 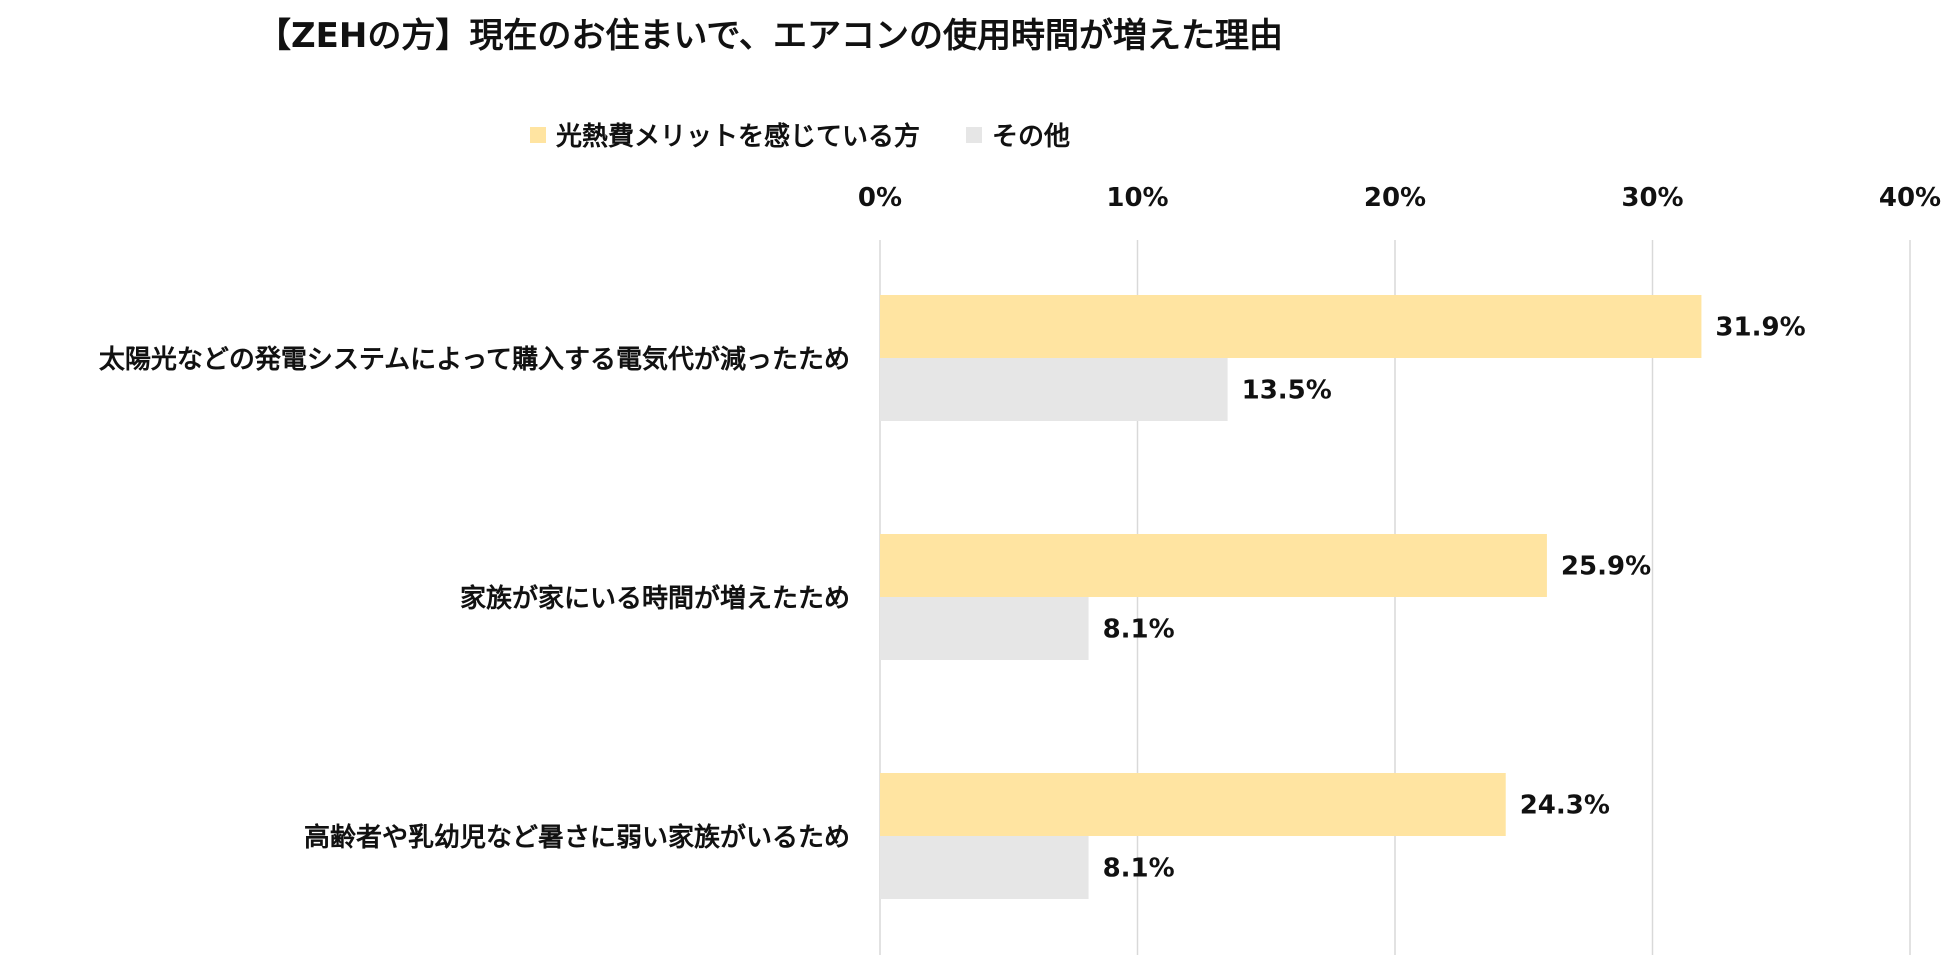 I want to click on value-label-series-1-category-1: 31.9%, so click(x=1760, y=328).